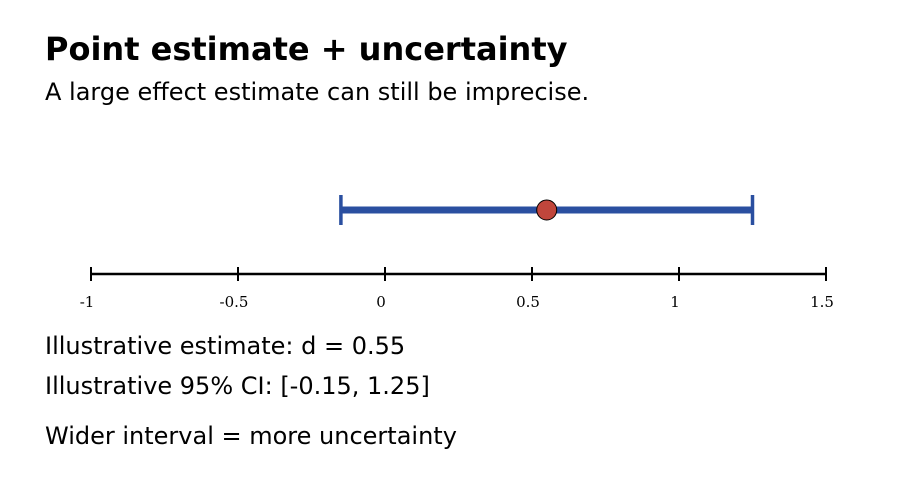  I want to click on x-tick-label: 0, so click(381, 302).